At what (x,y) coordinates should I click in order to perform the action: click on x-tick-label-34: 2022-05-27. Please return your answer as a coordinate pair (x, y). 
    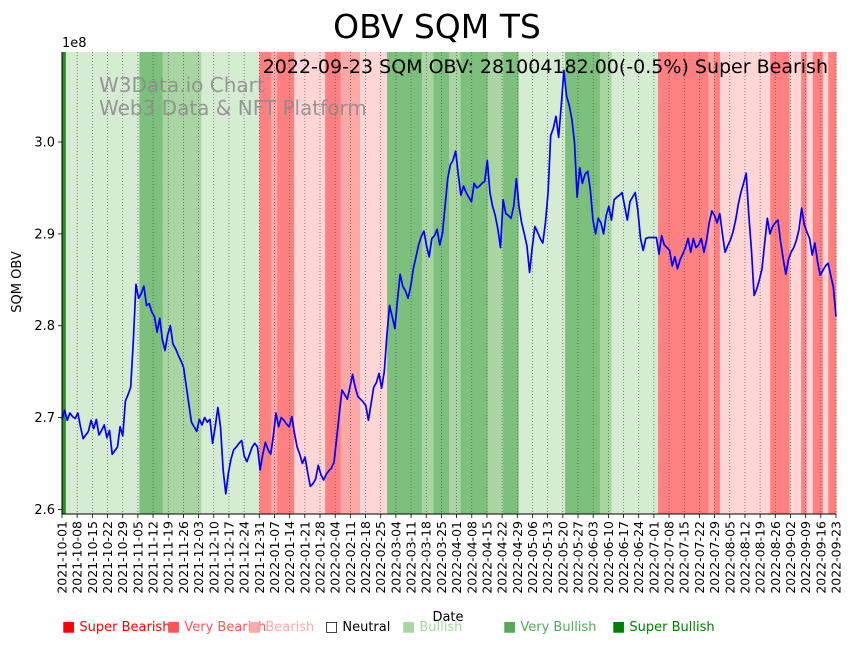
    Looking at the image, I should click on (578, 557).